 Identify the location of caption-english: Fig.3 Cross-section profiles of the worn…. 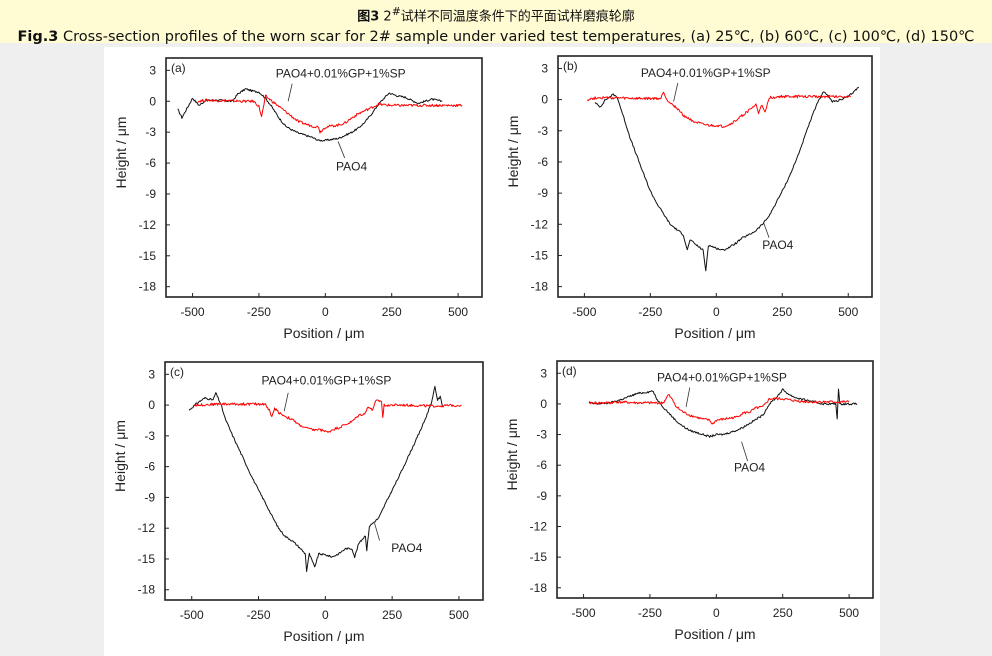
(496, 37).